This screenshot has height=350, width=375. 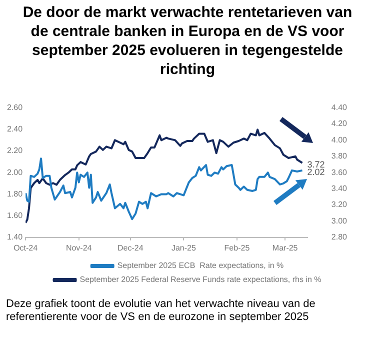 I want to click on y2-tick-label: 3.80, so click(x=339, y=156).